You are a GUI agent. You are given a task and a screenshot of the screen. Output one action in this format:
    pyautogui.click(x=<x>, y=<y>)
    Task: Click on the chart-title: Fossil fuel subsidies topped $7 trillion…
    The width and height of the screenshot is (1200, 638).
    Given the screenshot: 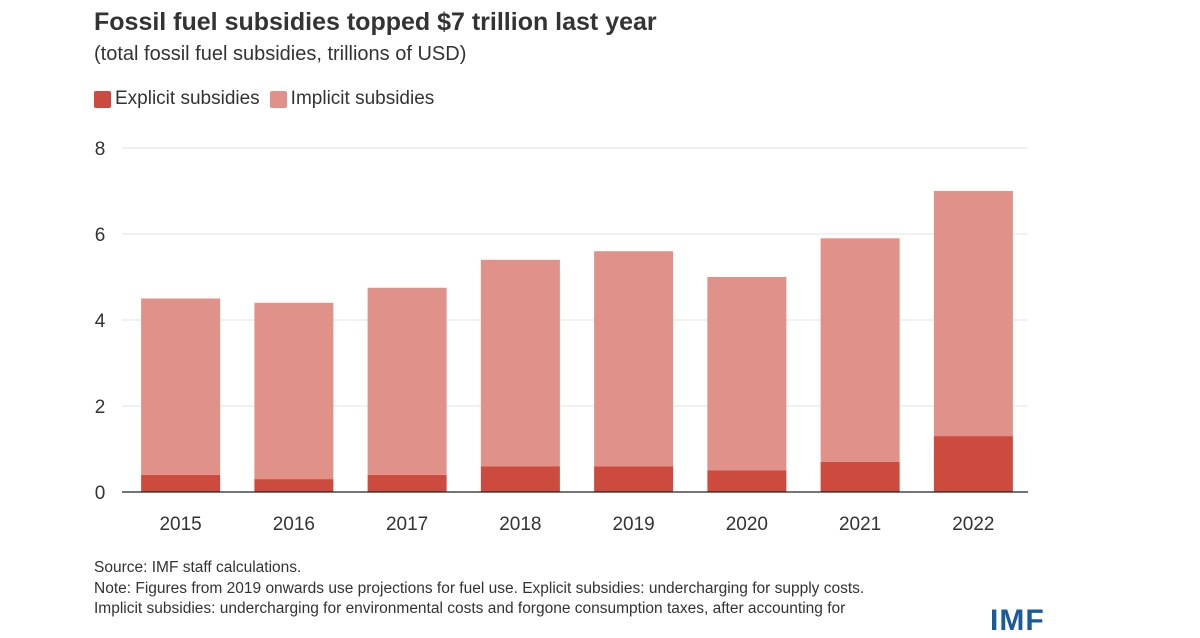 What is the action you would take?
    pyautogui.click(x=375, y=22)
    